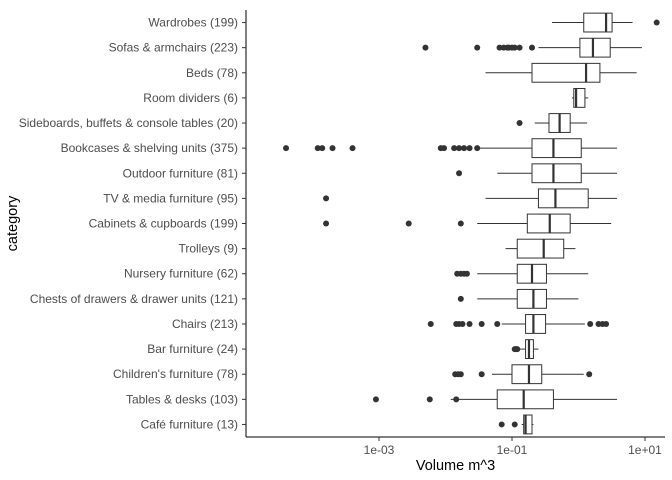  Describe the element at coordinates (208, 249) in the screenshot. I see `category-label: Trolleys (9)` at that location.